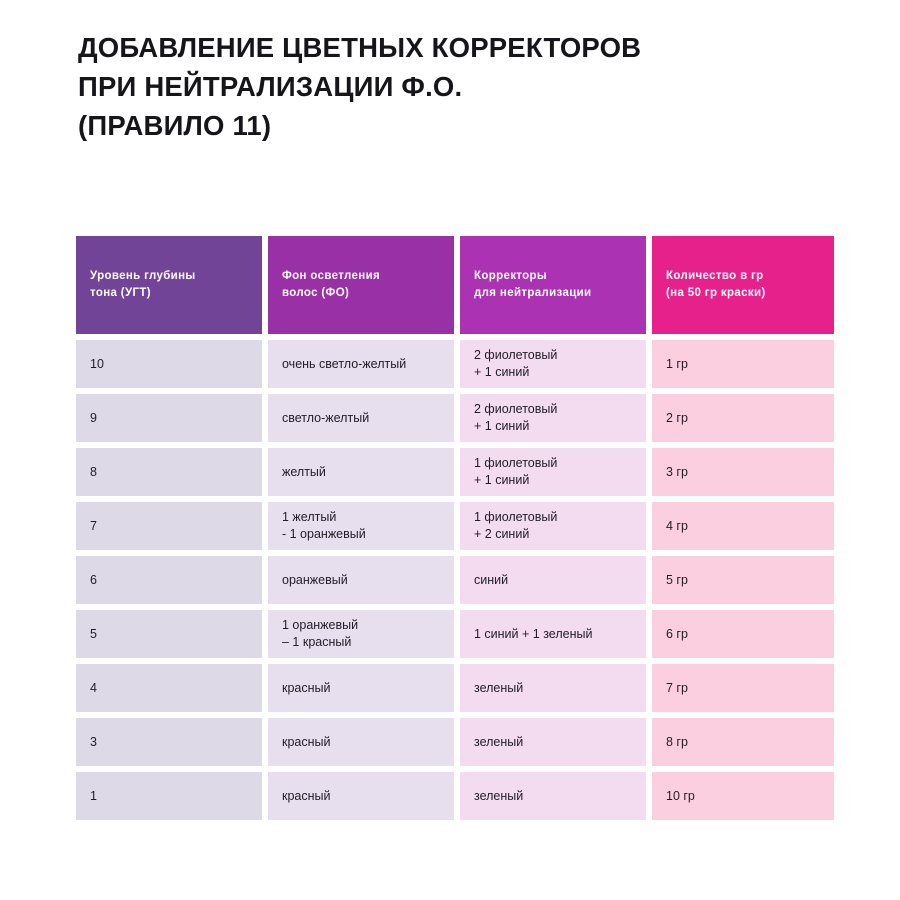 The width and height of the screenshot is (900, 900). I want to click on cell-background-text: 1 оранжевый – 1 красный, so click(320, 633).